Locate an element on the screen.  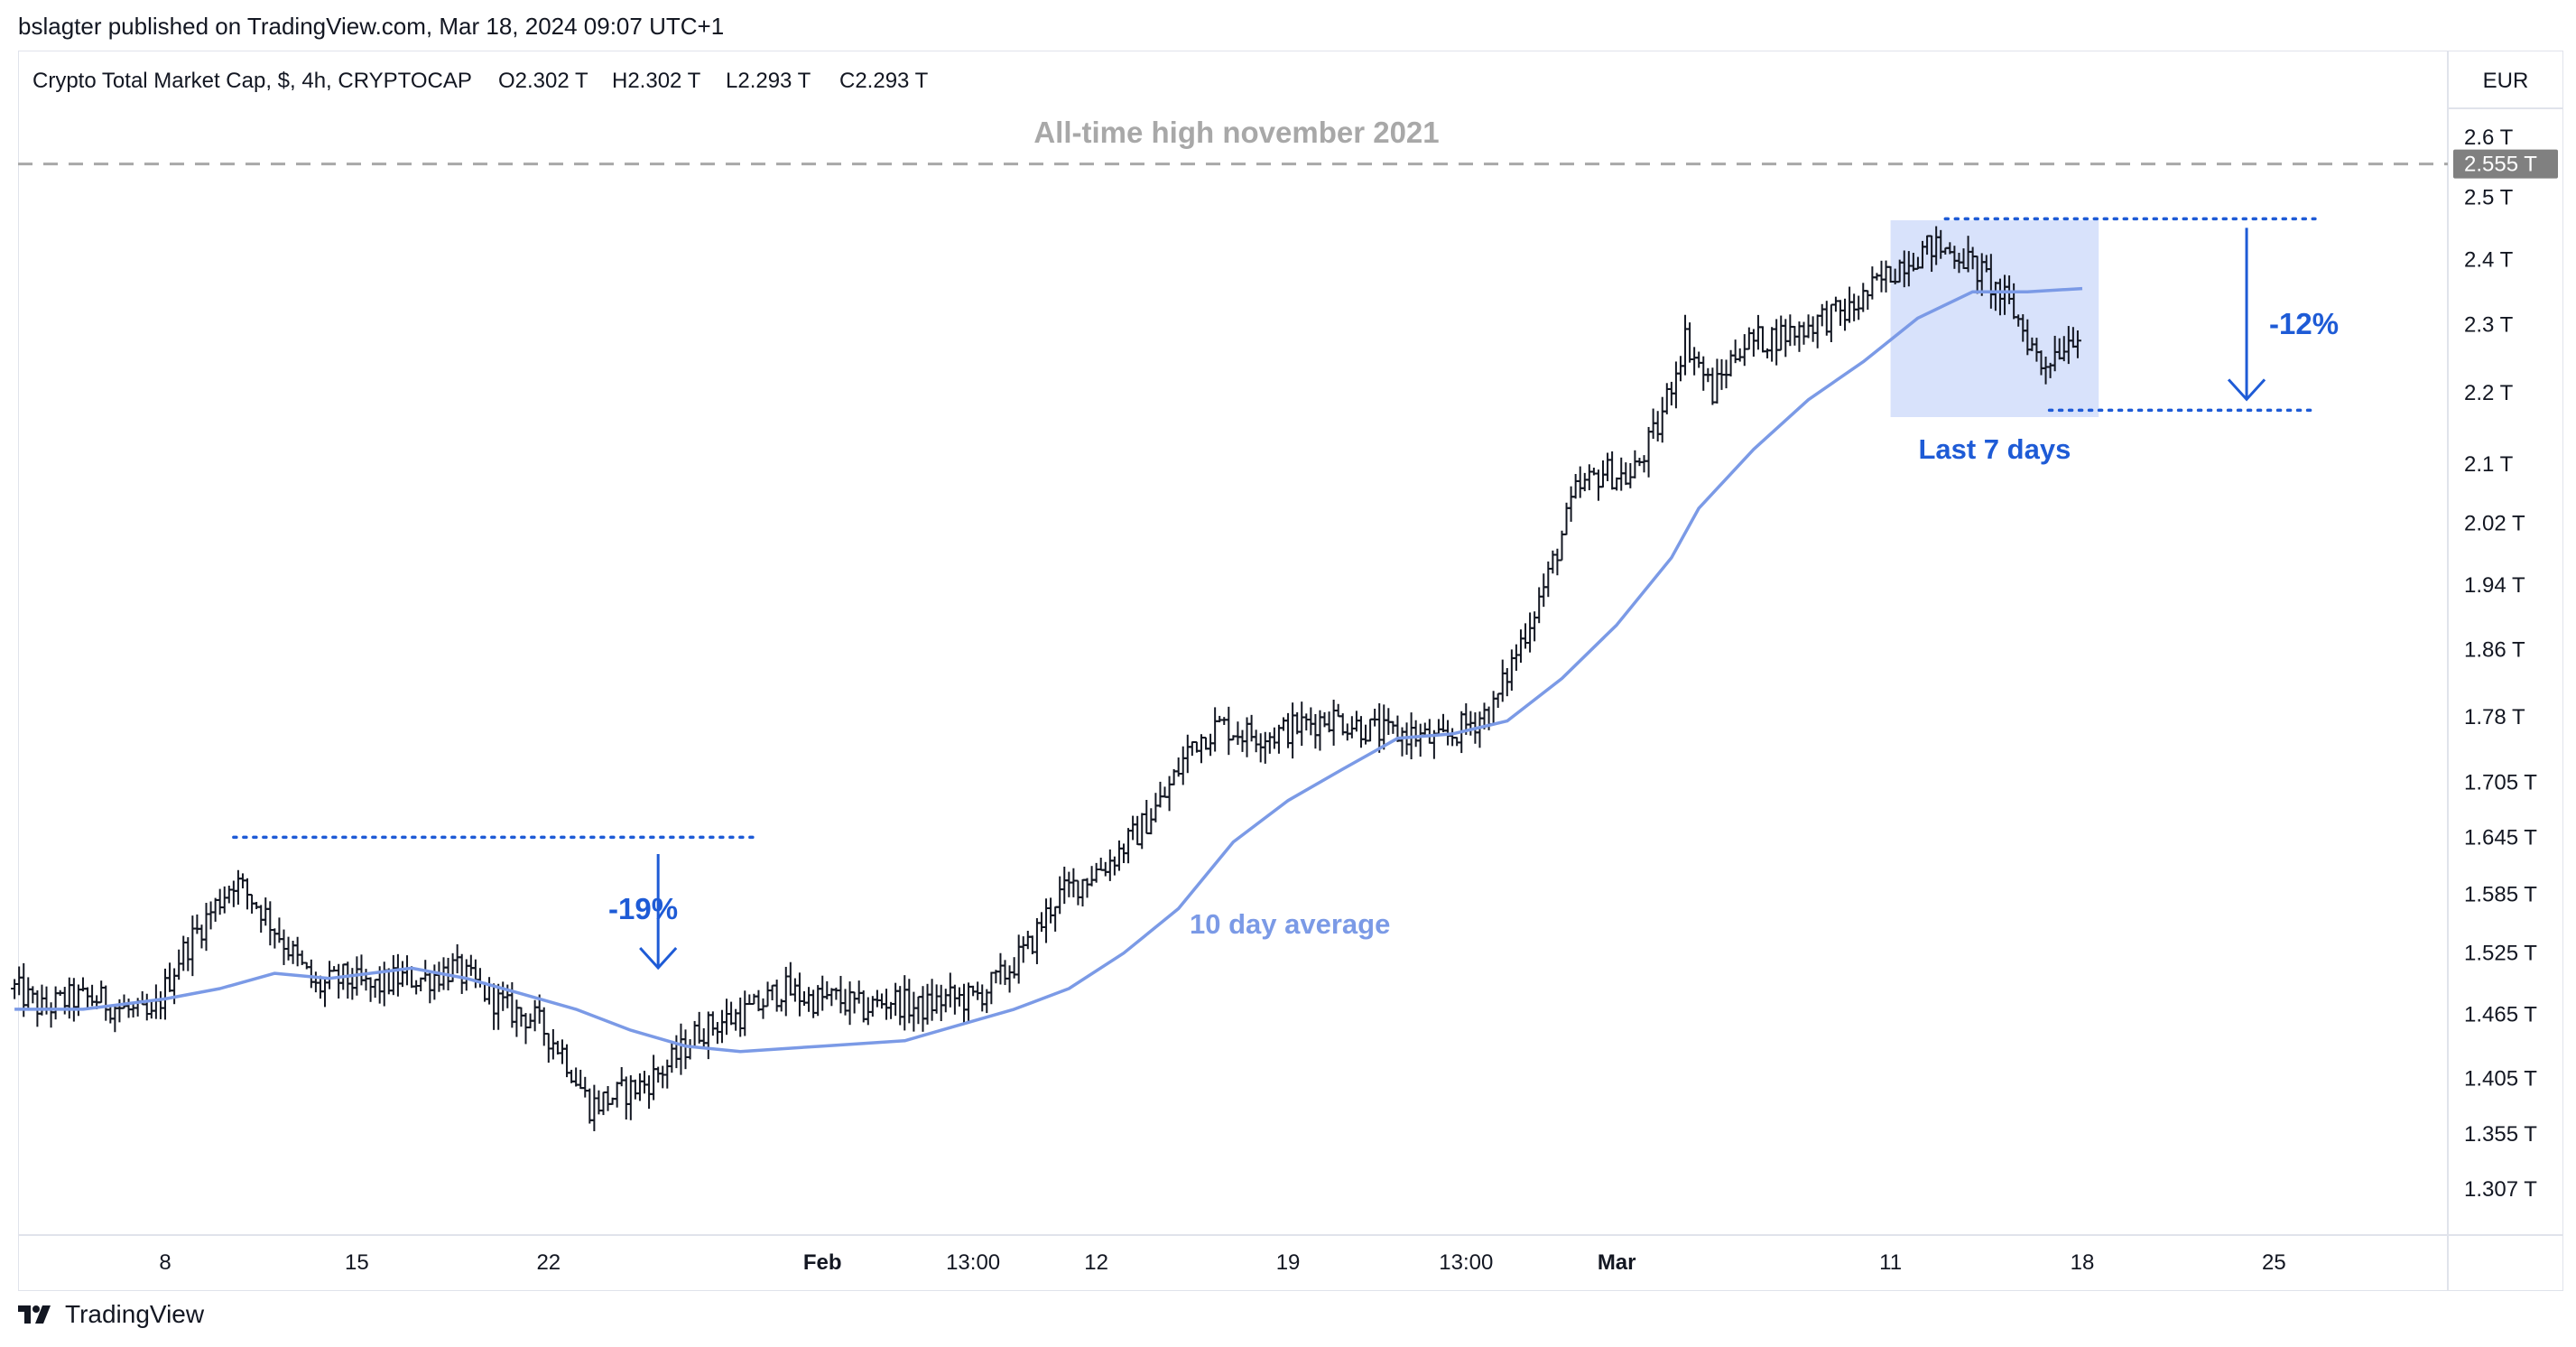
y-tick-label: 1.307 T is located at coordinates (2500, 1189).